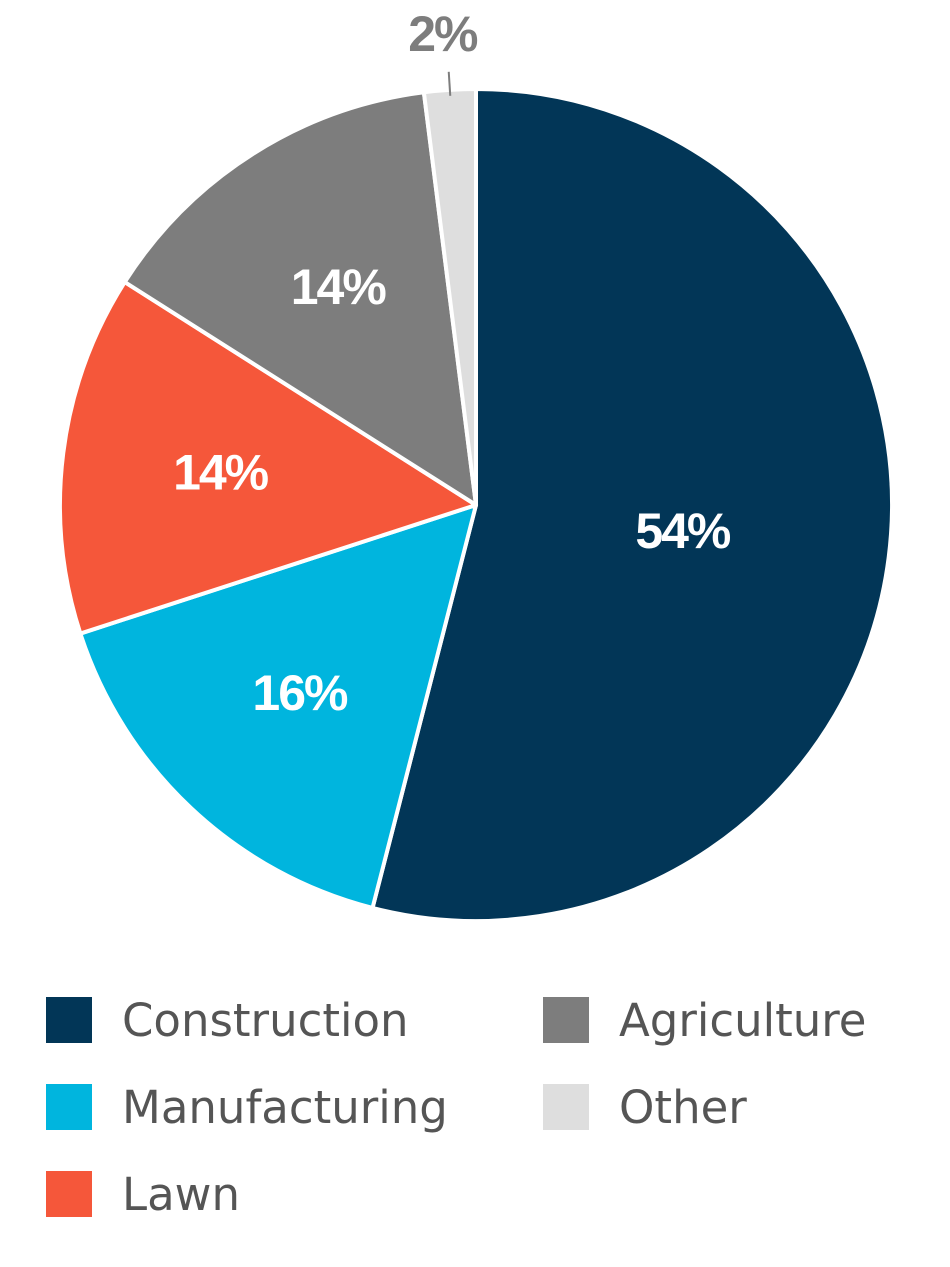 Image resolution: width=950 pixels, height=1267 pixels. I want to click on slice-label-other: 2%, so click(443, 34).